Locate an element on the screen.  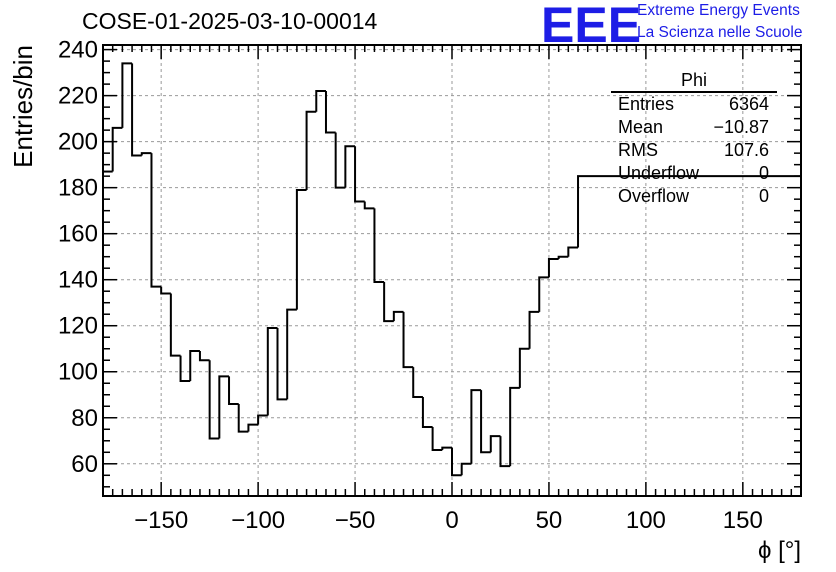
stats-row-mean: Mean −10.87 is located at coordinates (694, 127).